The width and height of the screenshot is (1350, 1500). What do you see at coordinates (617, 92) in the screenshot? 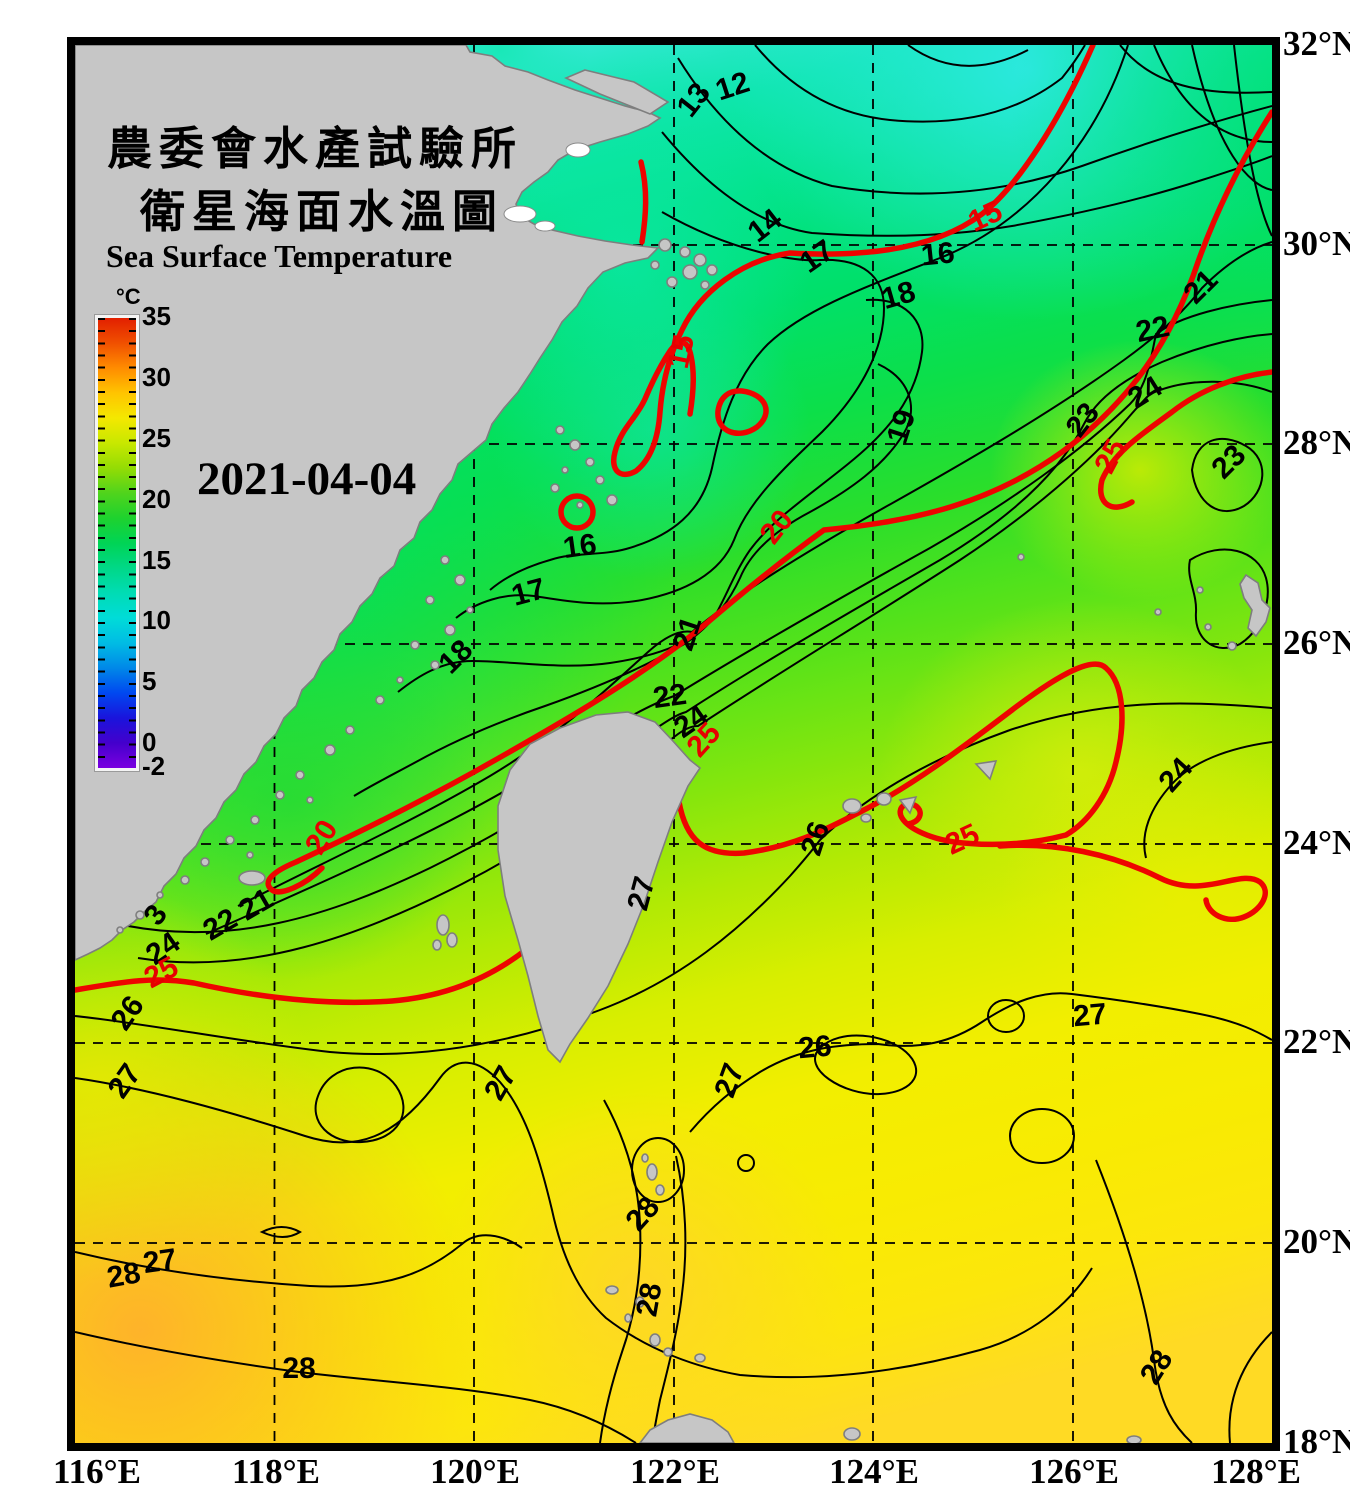
I see `island-chongming` at bounding box center [617, 92].